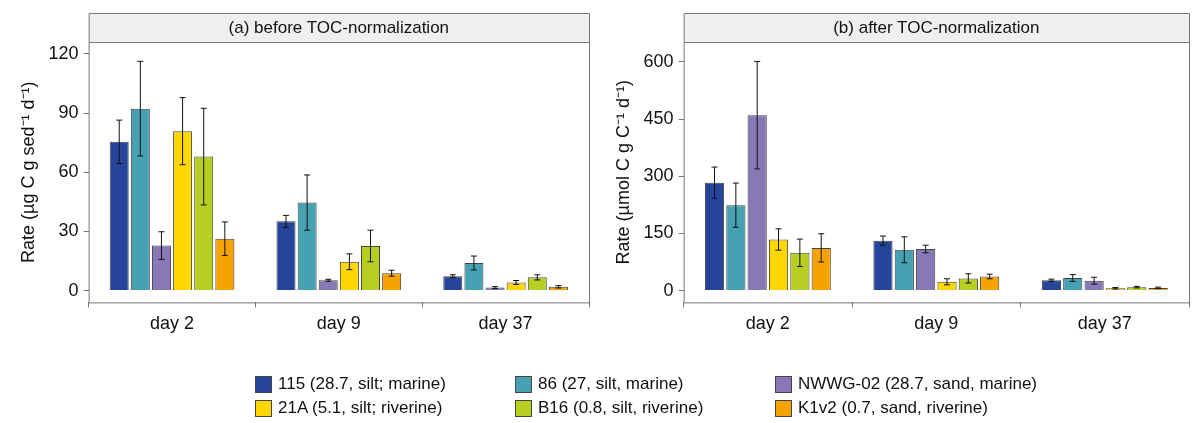 Image resolution: width=1195 pixels, height=423 pixels. I want to click on y-tick-label: 60, so click(68, 171).